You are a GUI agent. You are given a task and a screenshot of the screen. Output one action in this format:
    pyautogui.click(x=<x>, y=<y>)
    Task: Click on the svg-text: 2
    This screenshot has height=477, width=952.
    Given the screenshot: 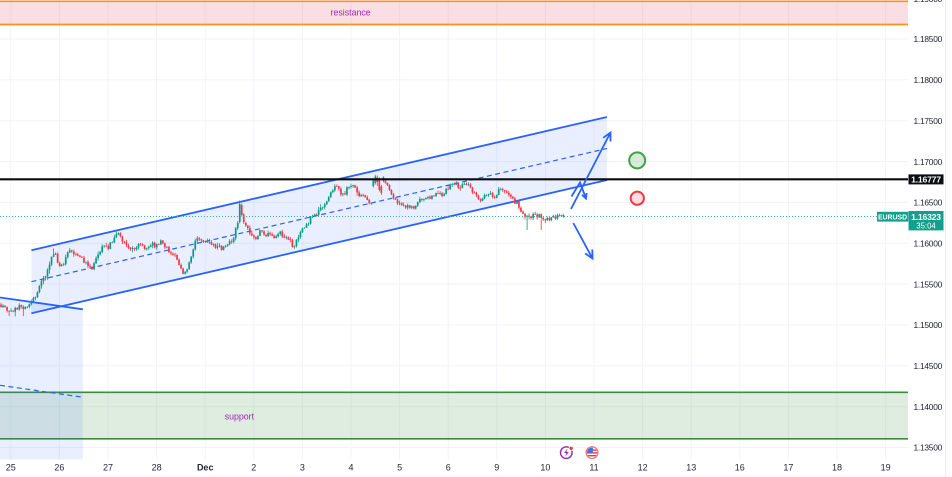 What is the action you would take?
    pyautogui.click(x=253, y=468)
    